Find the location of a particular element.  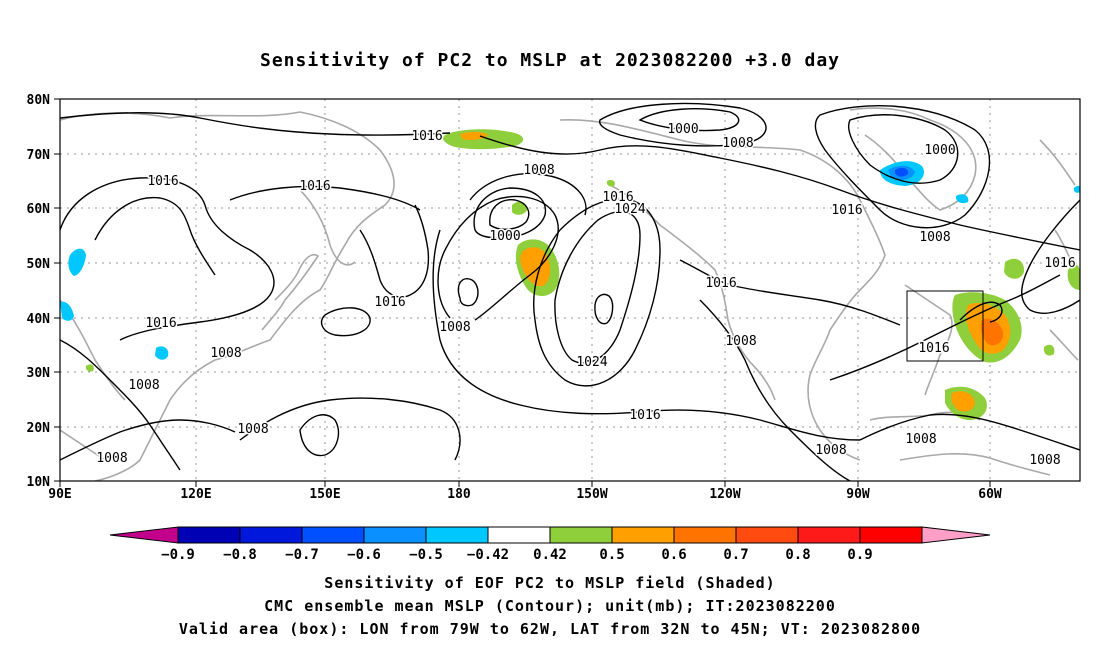

east-us-coastline is located at coordinates (928, 340).